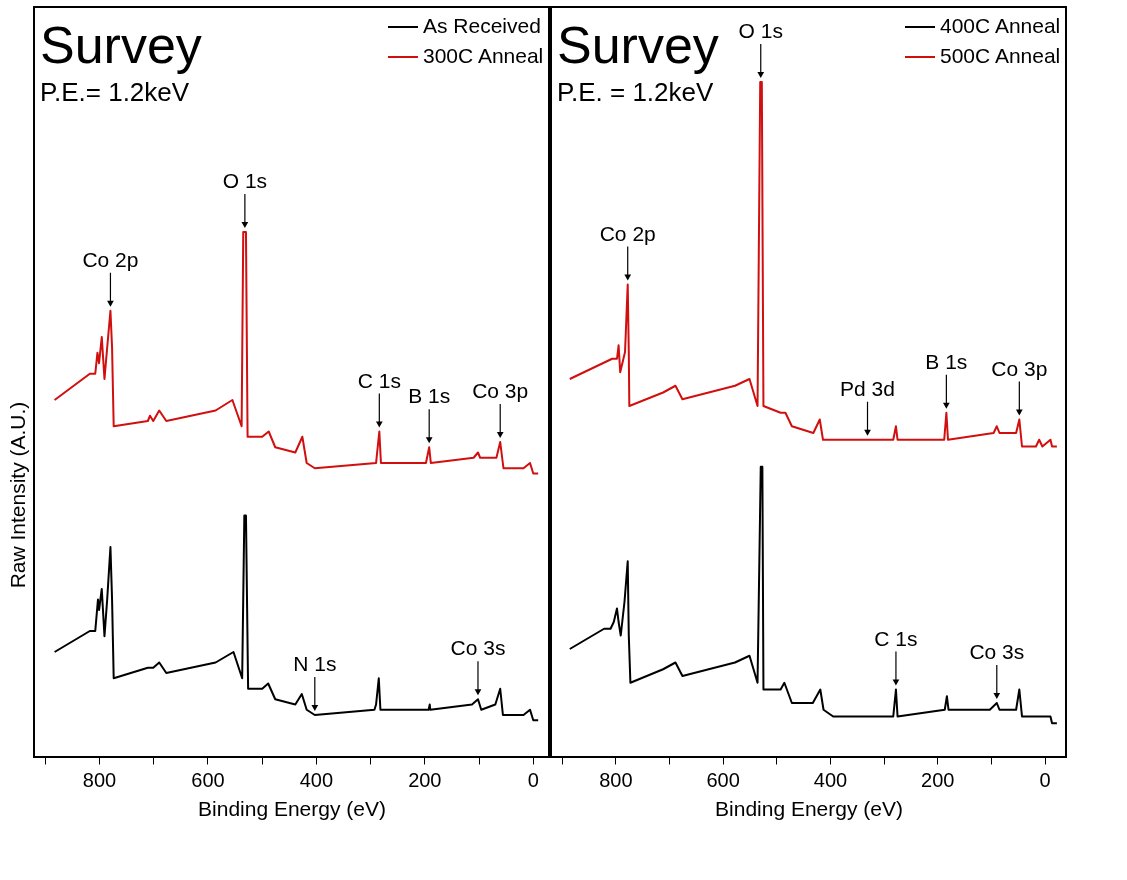  I want to click on y-axis-title: Raw Intensity (A.U.), so click(17, 495).